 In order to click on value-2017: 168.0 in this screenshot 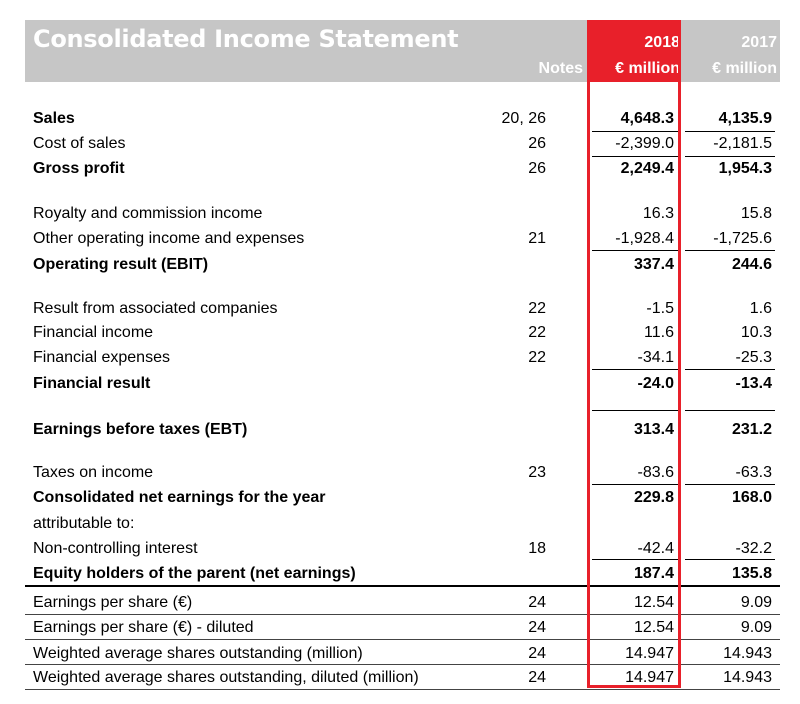, I will do `click(751, 497)`.